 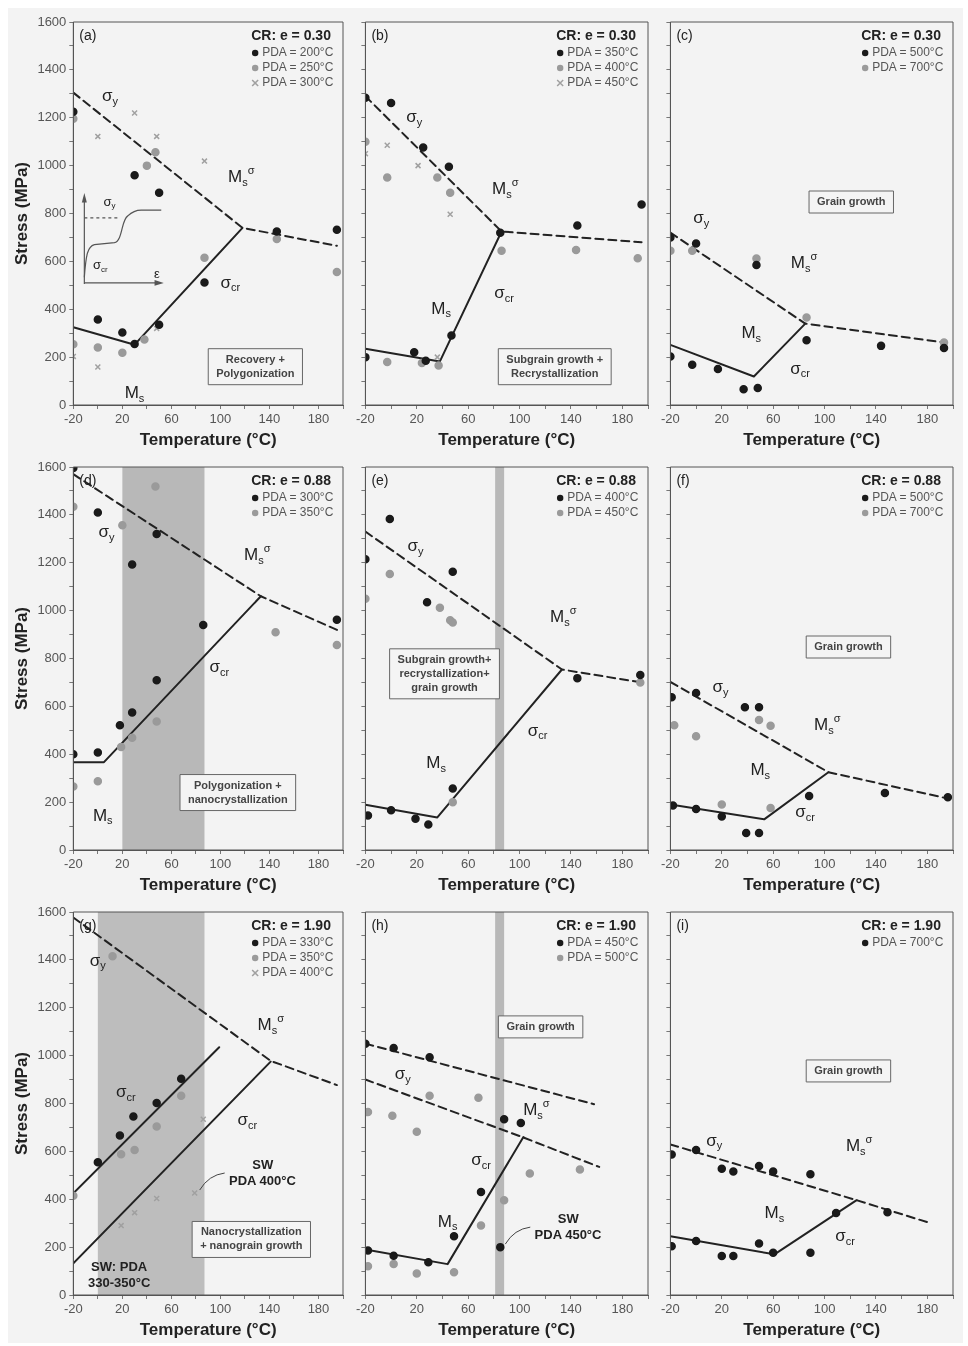 What do you see at coordinates (298, 52) in the screenshot?
I see `legend-label: PDA = 200°C` at bounding box center [298, 52].